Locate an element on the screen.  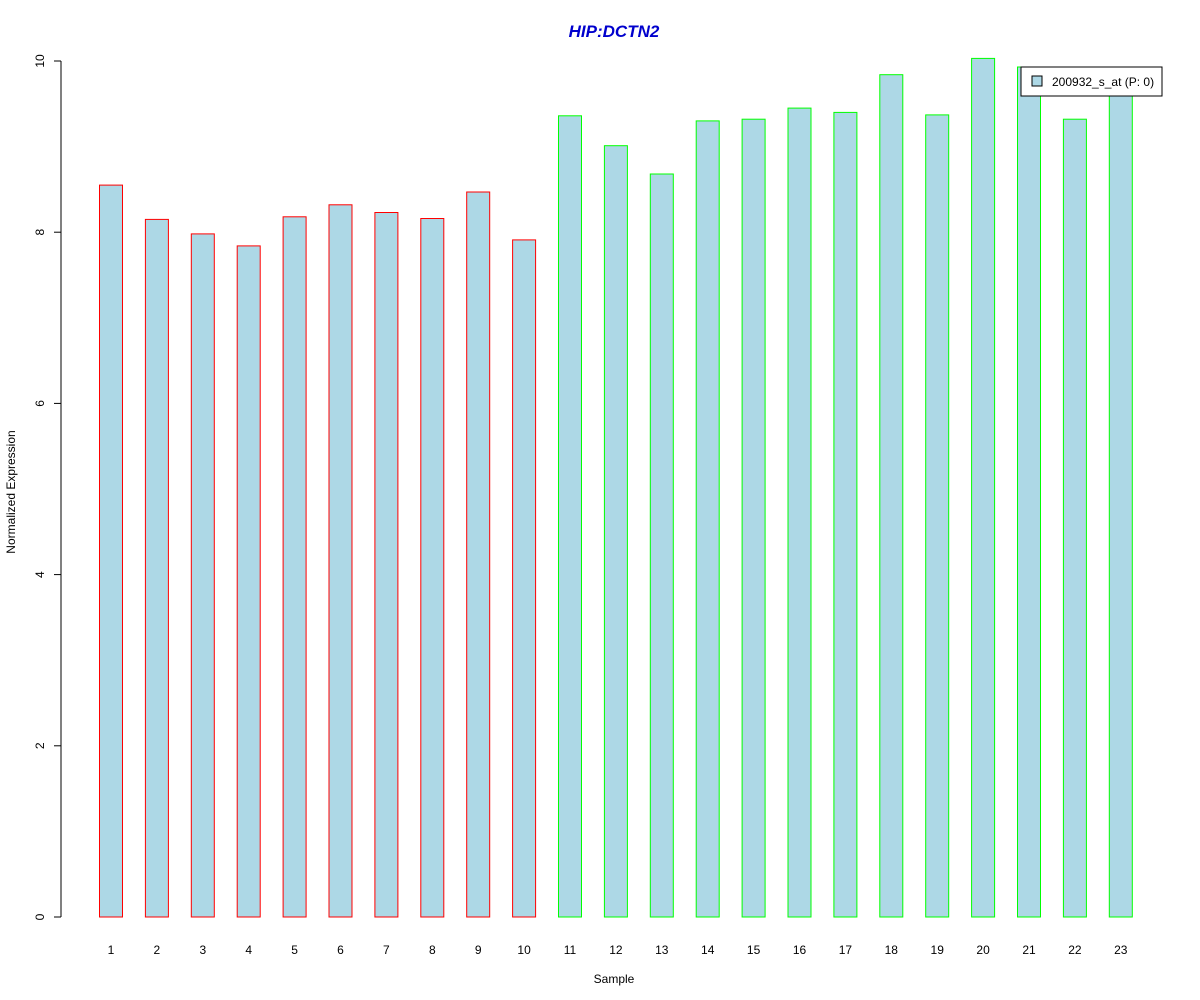
x-tick-label: 18 is located at coordinates (892, 950).